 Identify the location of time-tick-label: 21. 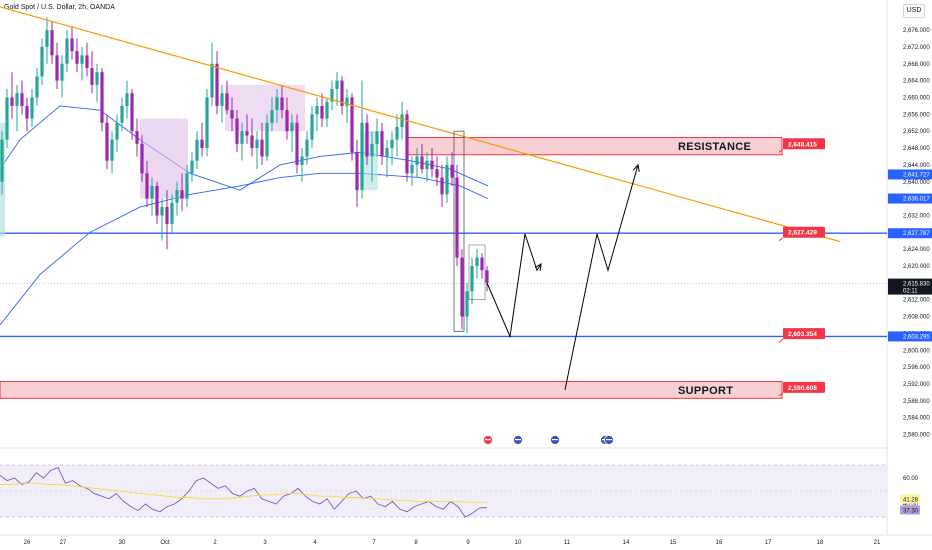
(877, 543).